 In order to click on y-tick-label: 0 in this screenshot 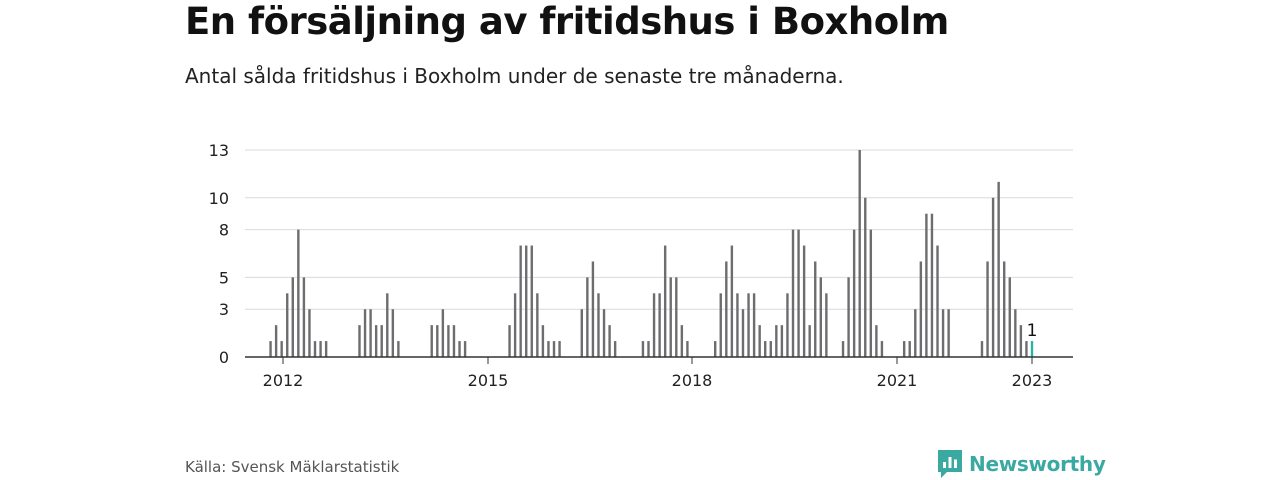, I will do `click(224, 357)`.